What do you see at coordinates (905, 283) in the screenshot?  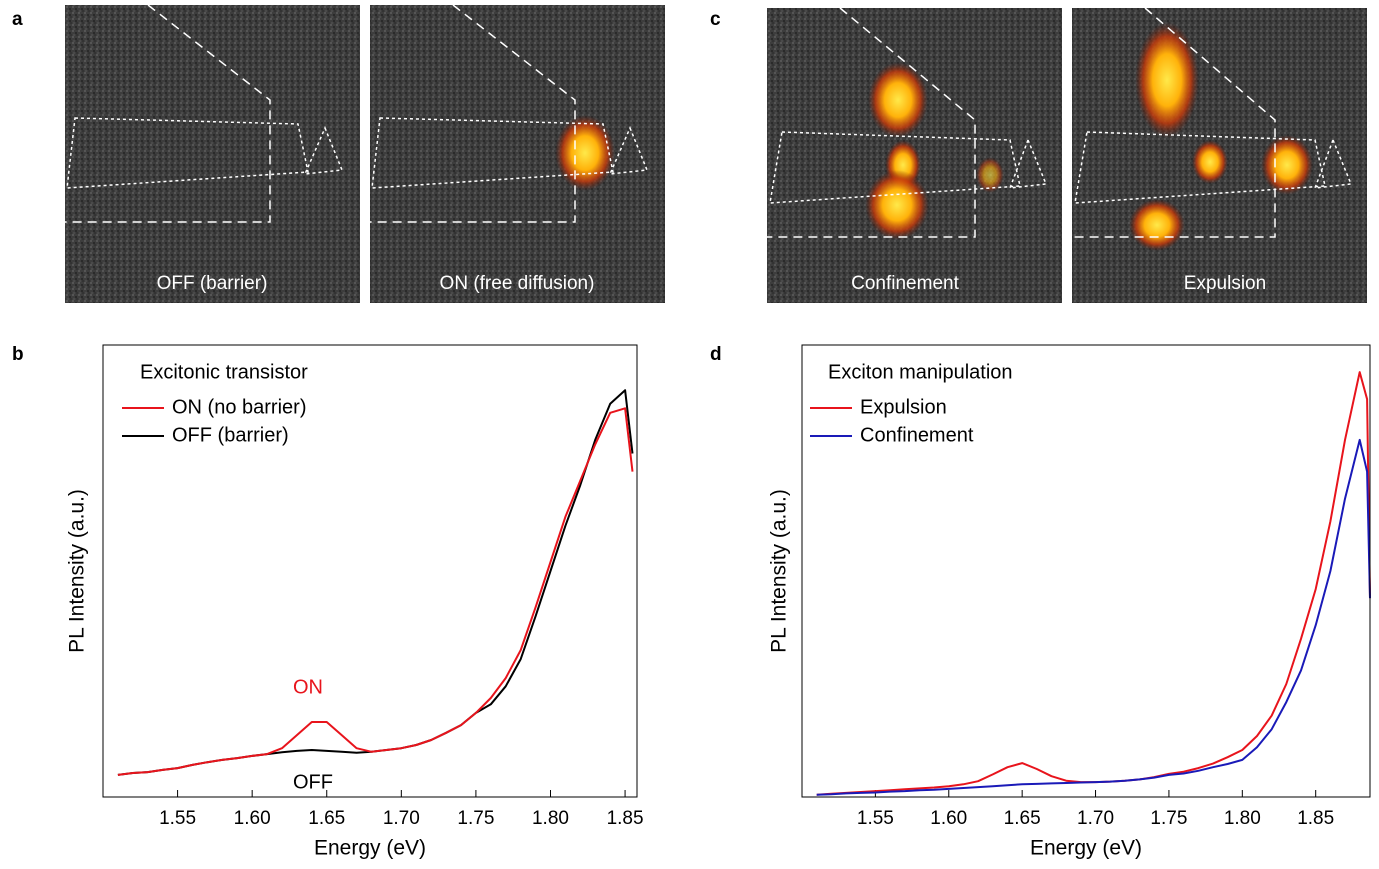 I see `image-label: Confinement` at bounding box center [905, 283].